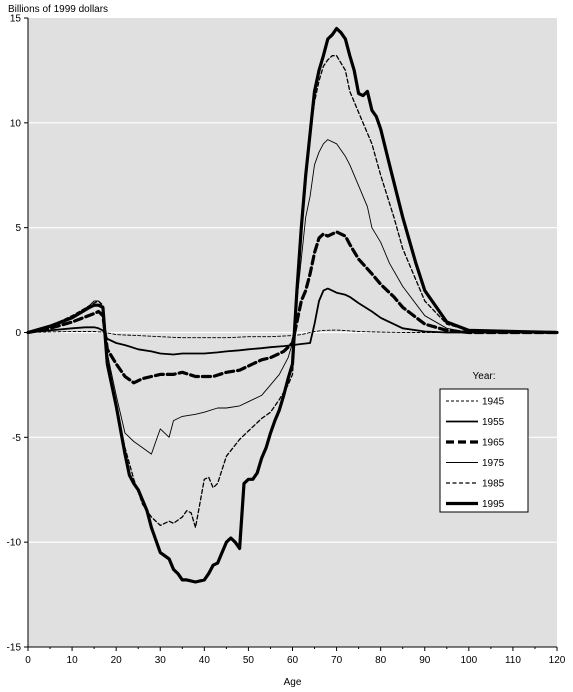 The width and height of the screenshot is (573, 692). Describe the element at coordinates (18, 333) in the screenshot. I see `y-tick-label: 0` at that location.